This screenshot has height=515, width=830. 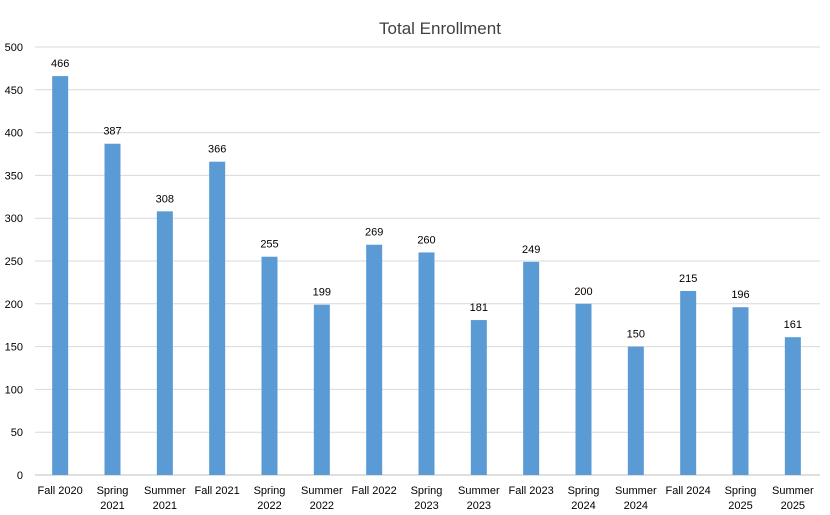 What do you see at coordinates (636, 498) in the screenshot?
I see `x-tick-label: Summer 2024` at bounding box center [636, 498].